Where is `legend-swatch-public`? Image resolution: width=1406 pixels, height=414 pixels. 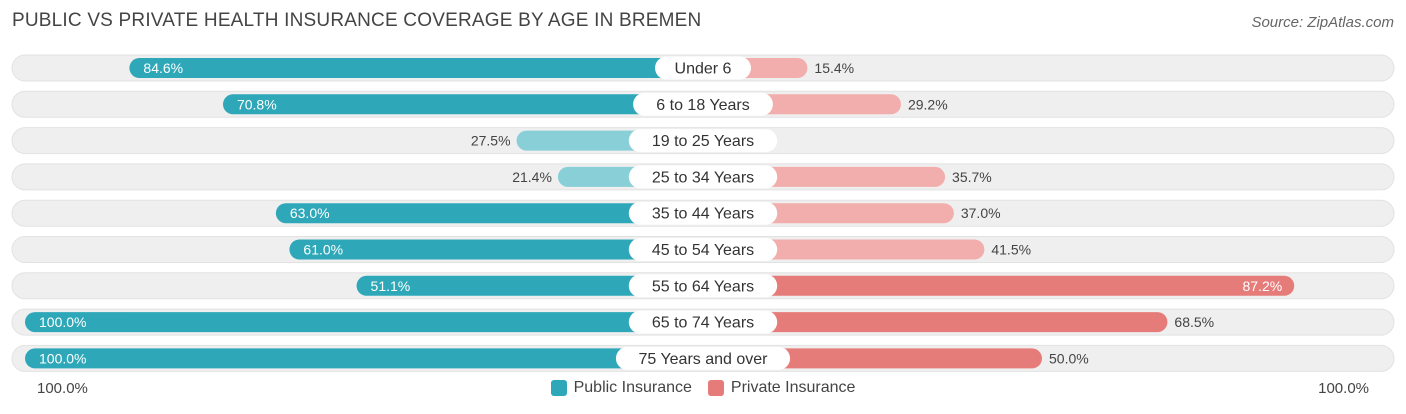
legend-swatch-public is located at coordinates (558, 388).